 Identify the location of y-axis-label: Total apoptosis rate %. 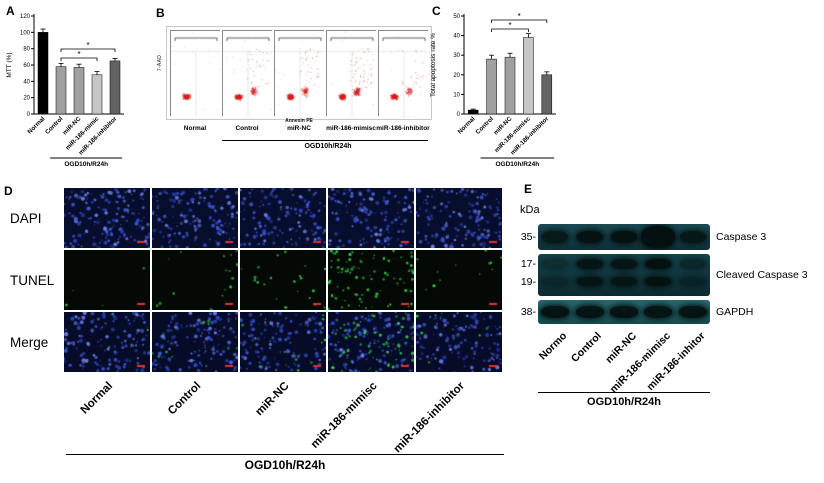
(433, 65).